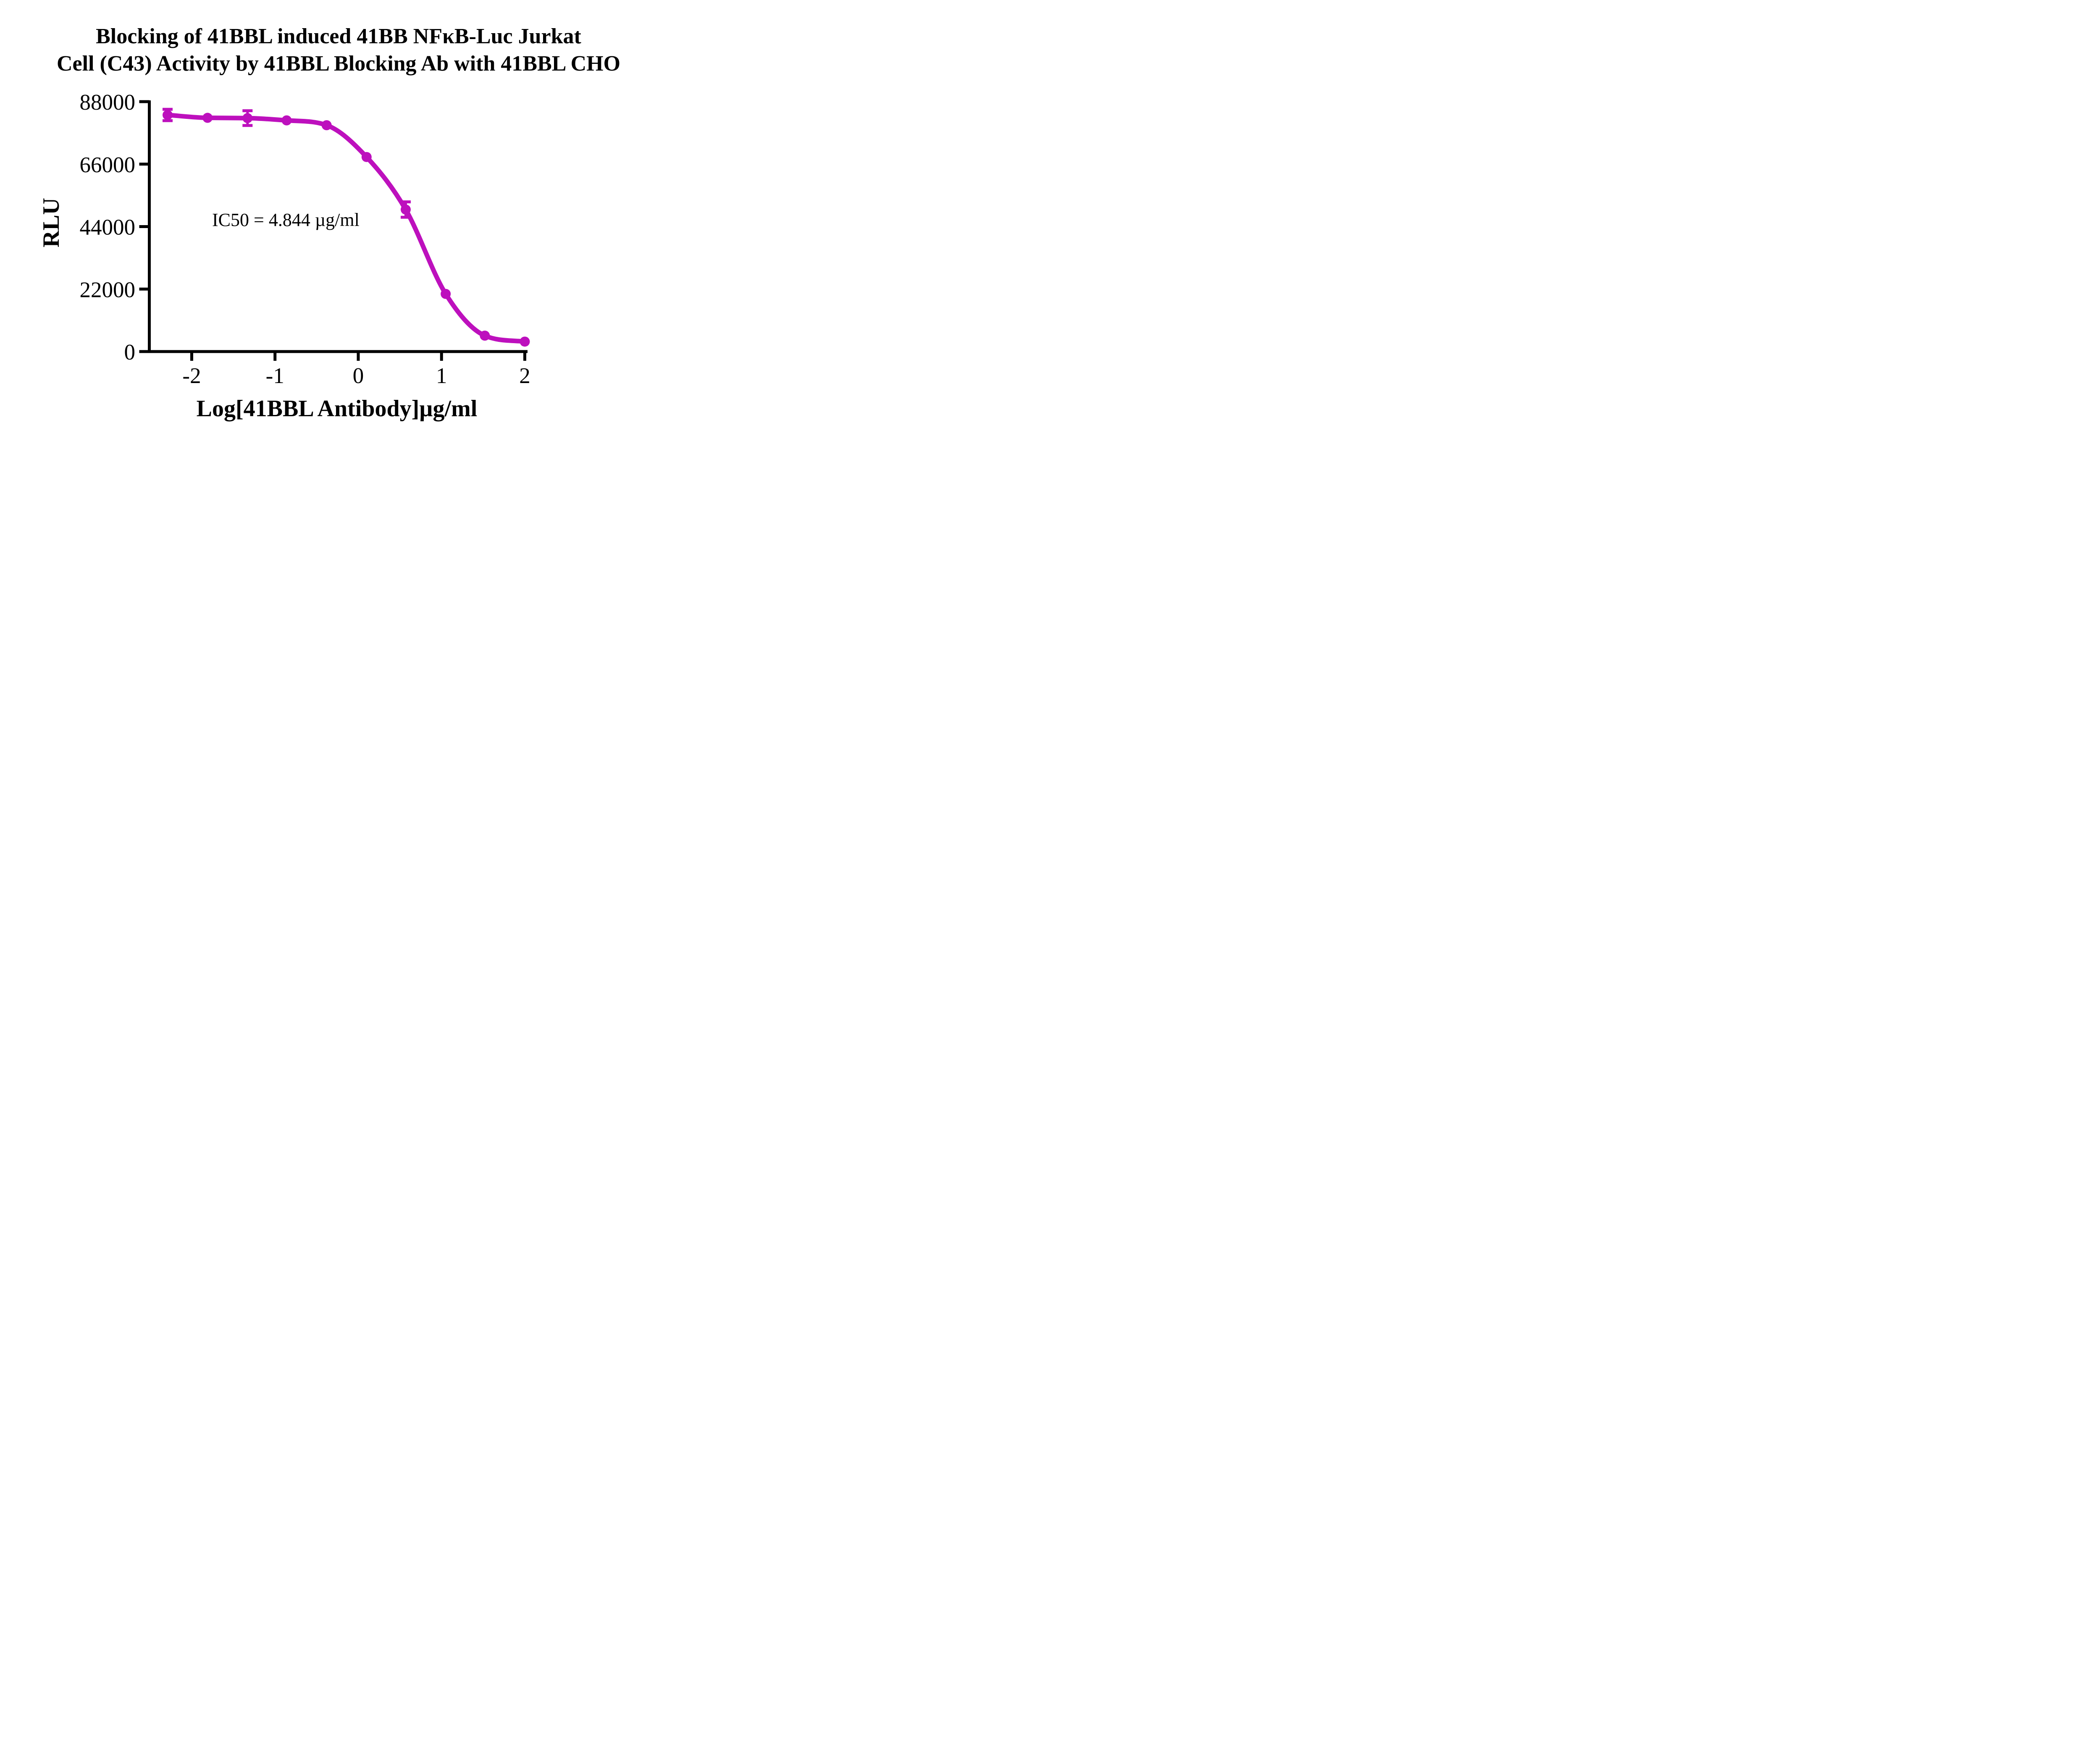 The height and width of the screenshot is (1759, 2100). I want to click on x-tick-label: 1, so click(441, 376).